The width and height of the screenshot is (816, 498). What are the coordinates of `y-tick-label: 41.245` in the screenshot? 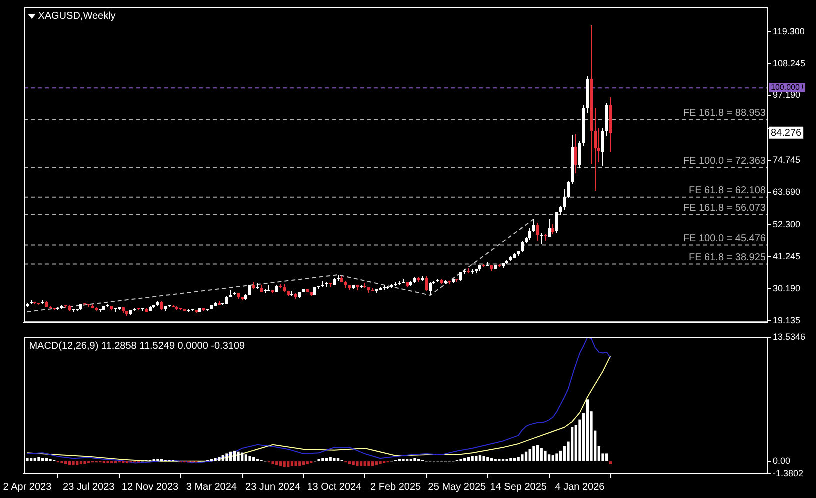 It's located at (787, 256).